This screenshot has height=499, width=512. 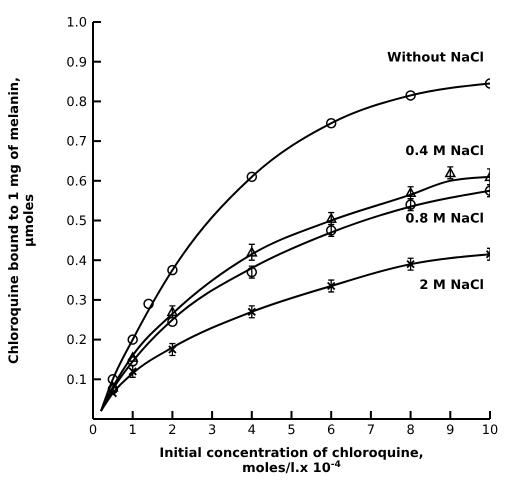 I want to click on y-tick-label: 0.7, so click(x=76, y=142).